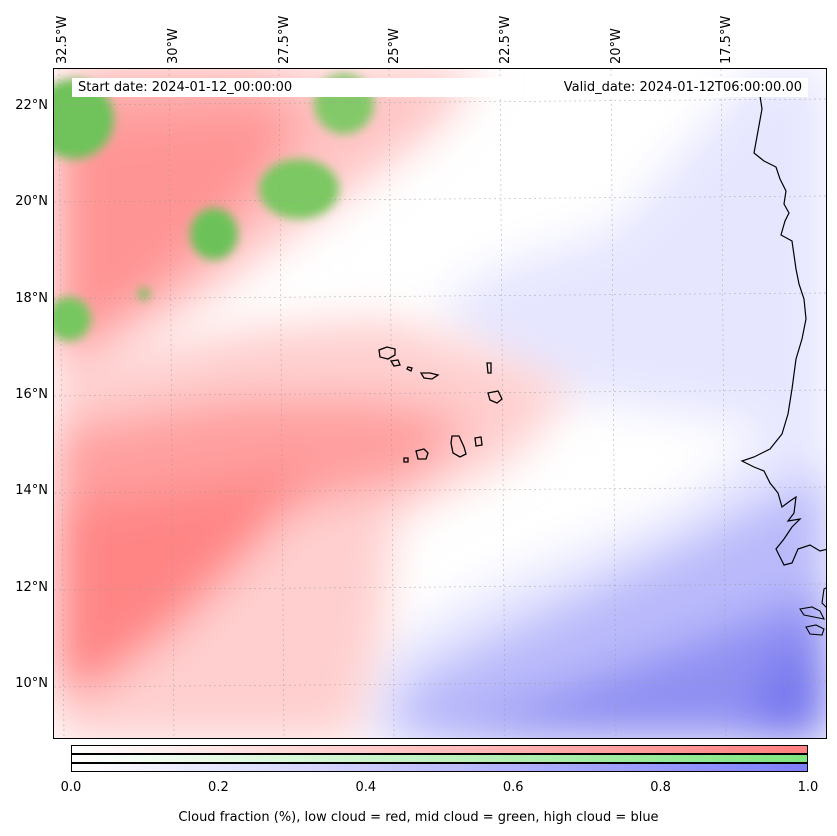 The height and width of the screenshot is (836, 837). What do you see at coordinates (505, 39) in the screenshot?
I see `longitude-label: 22.5°W` at bounding box center [505, 39].